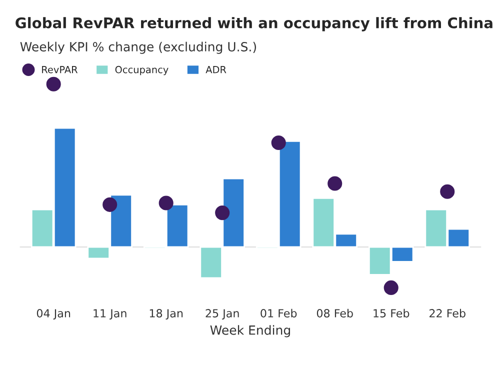 The width and height of the screenshot is (496, 380). What do you see at coordinates (216, 70) in the screenshot?
I see `legend-label: ADR` at bounding box center [216, 70].